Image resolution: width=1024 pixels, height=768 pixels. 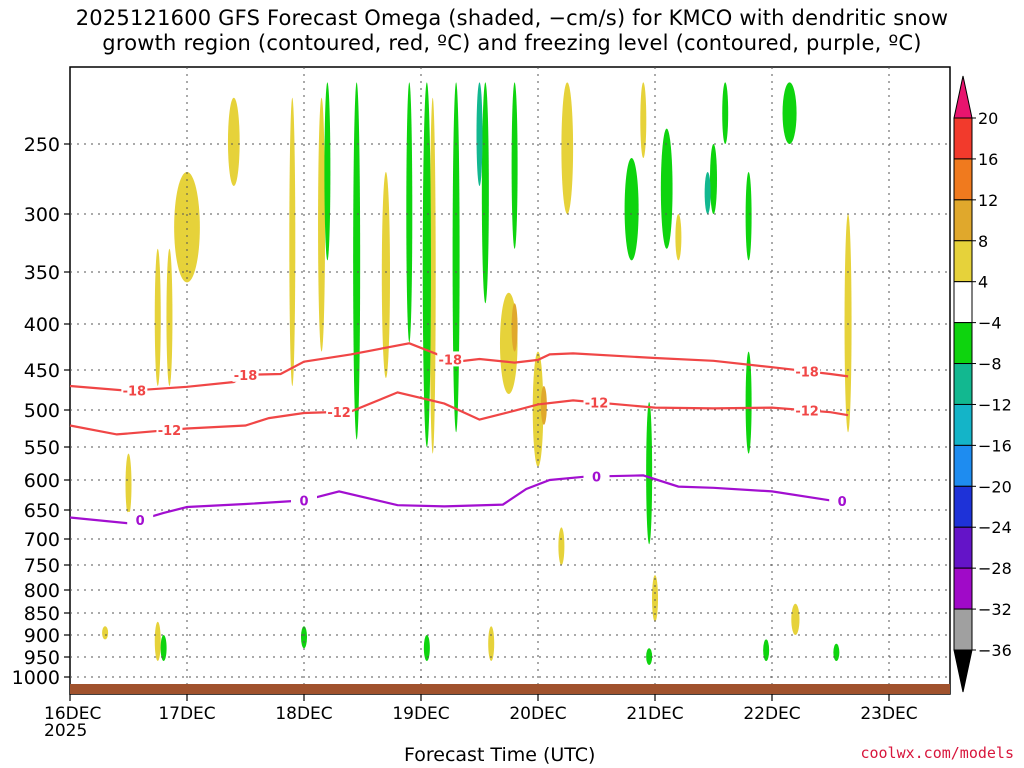 What do you see at coordinates (42, 325) in the screenshot?
I see `ytick-label-400: 400` at bounding box center [42, 325].